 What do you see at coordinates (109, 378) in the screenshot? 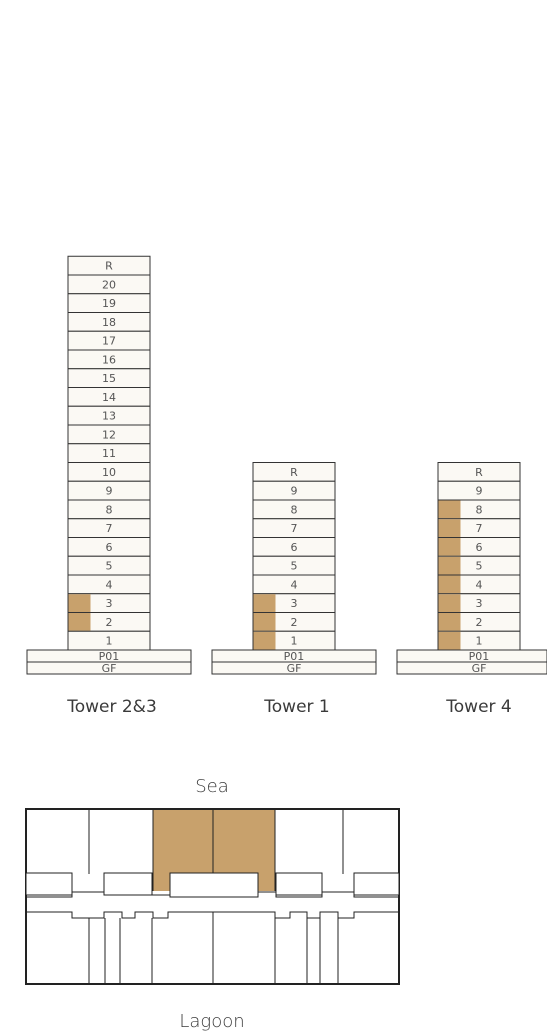
I see `floor-label: 15` at bounding box center [109, 378].